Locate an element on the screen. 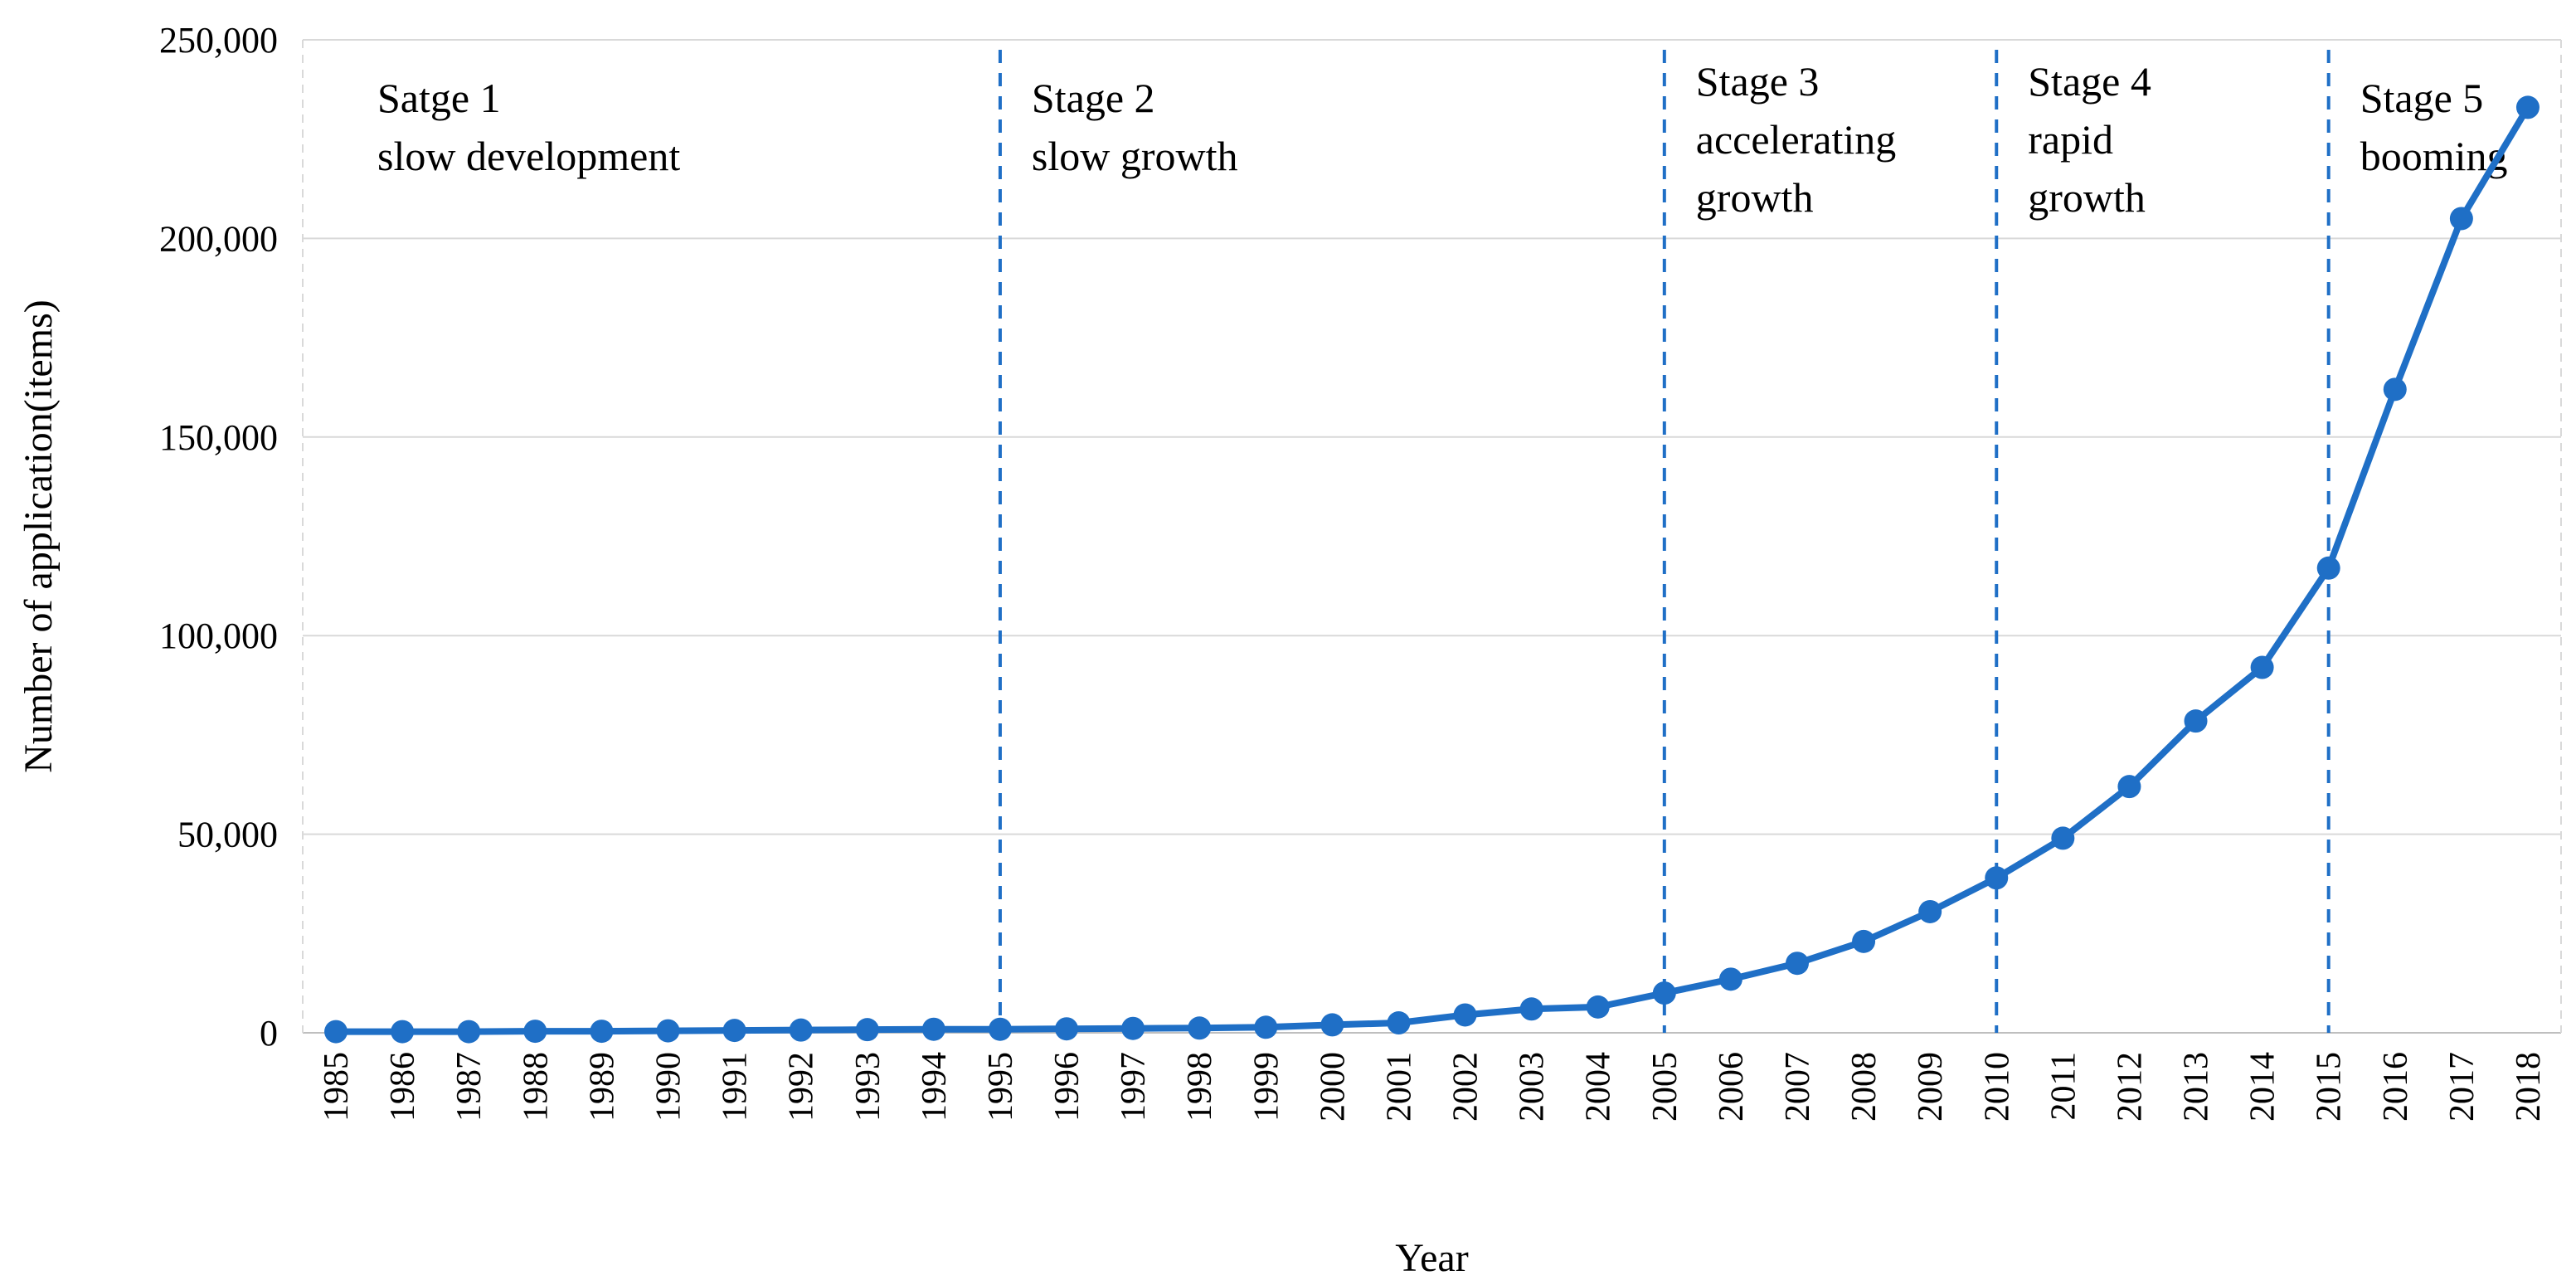  x-tick-label: 1992 is located at coordinates (802, 1087).